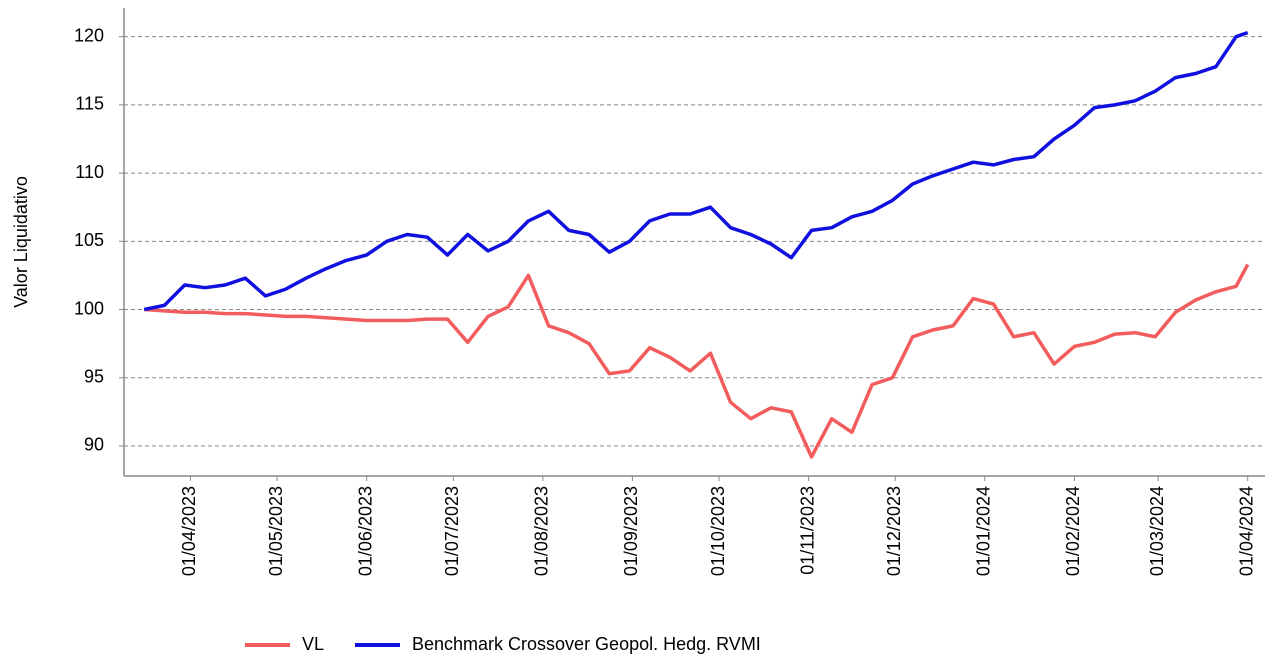 The image size is (1275, 661). What do you see at coordinates (89, 104) in the screenshot?
I see `y-tick-label: 115` at bounding box center [89, 104].